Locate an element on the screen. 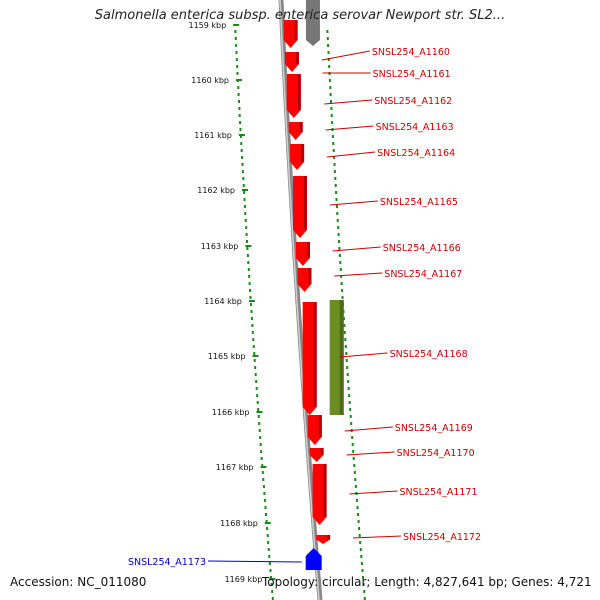 This screenshot has height=600, width=600. misc-feature-shade is located at coordinates (341, 357).